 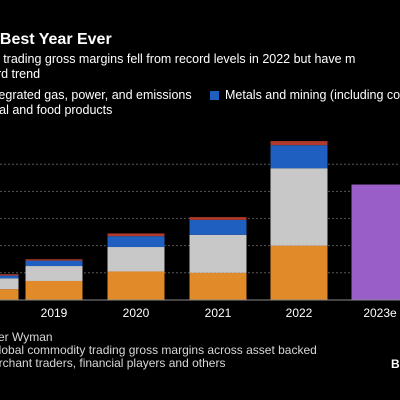 I want to click on bar-2020-top_segment, so click(x=136, y=235).